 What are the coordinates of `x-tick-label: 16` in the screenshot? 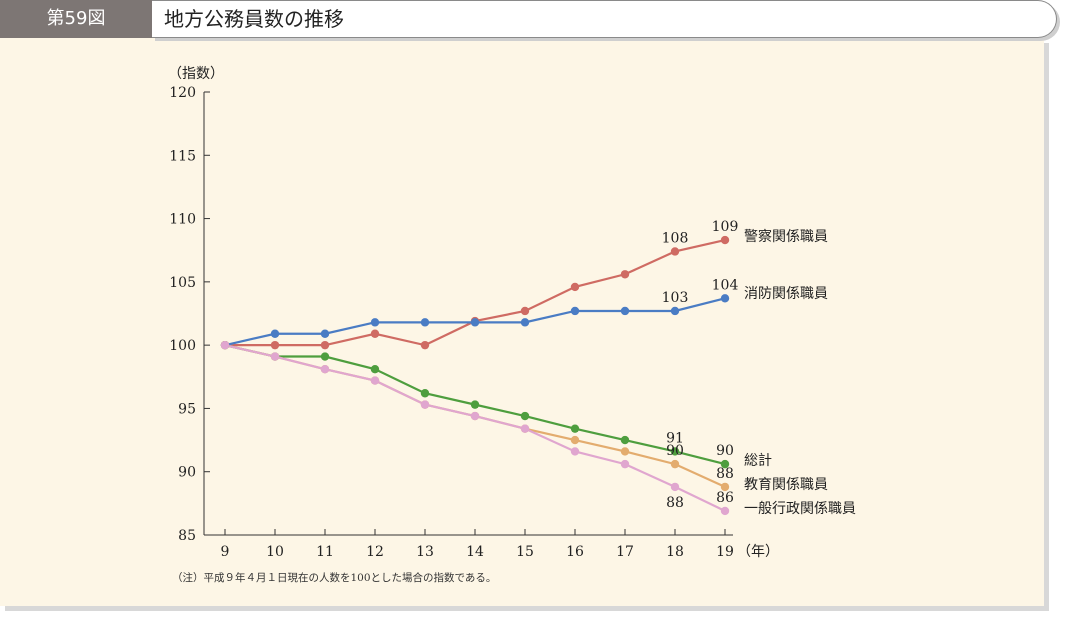 It's located at (575, 552).